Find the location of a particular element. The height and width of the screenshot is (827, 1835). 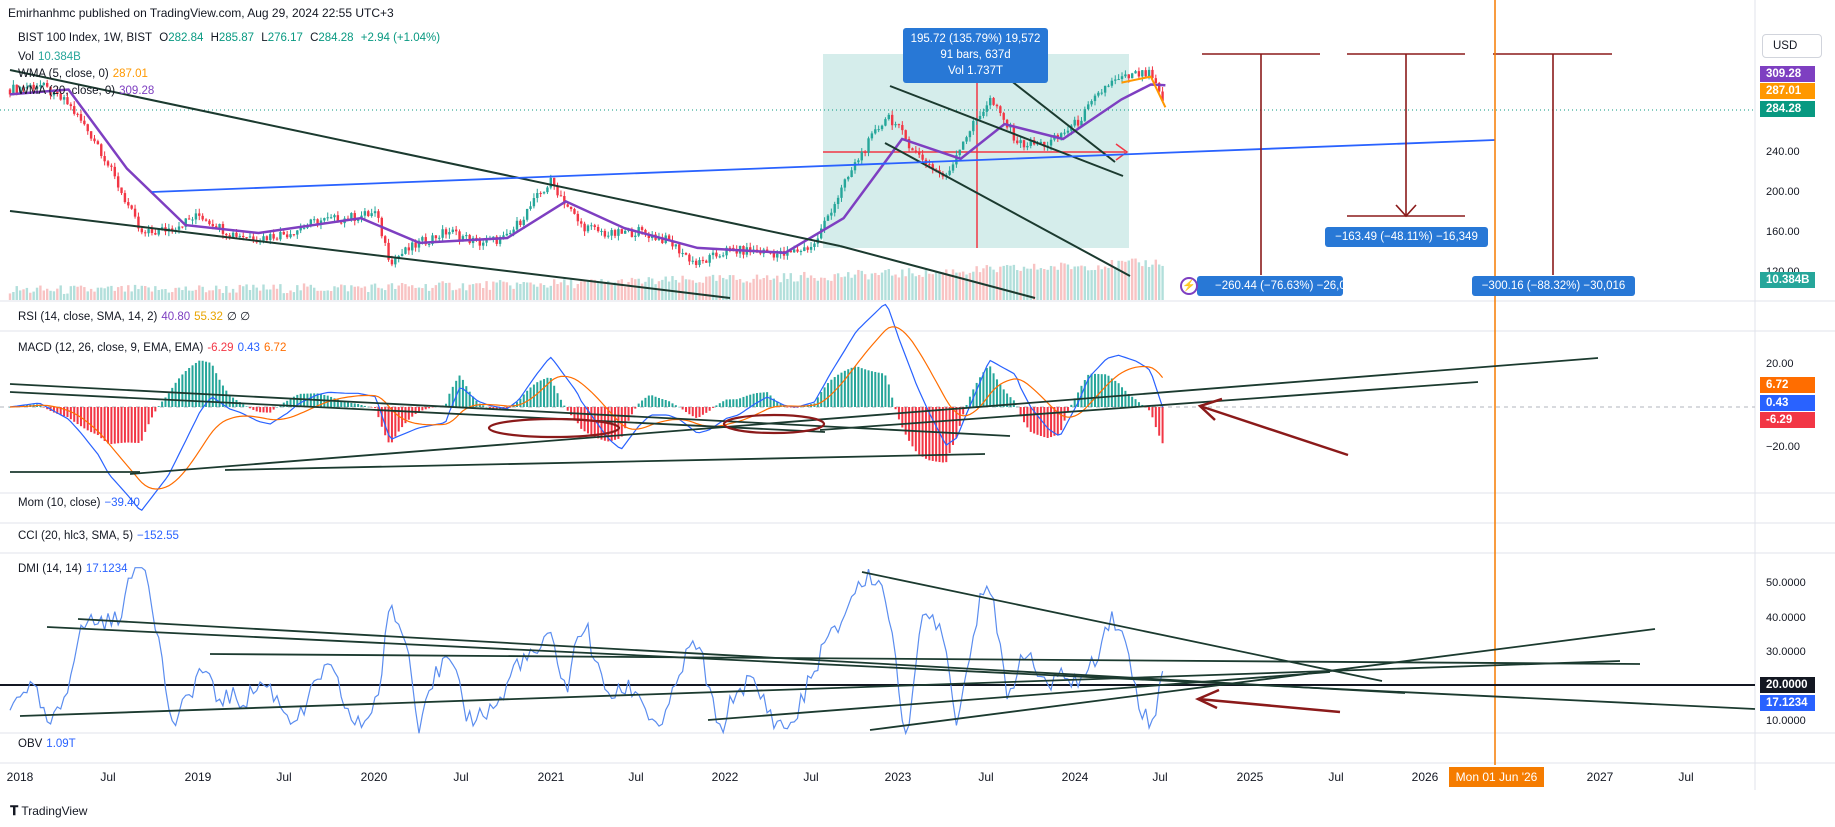

vol-value: 10.384B is located at coordinates (59, 57).